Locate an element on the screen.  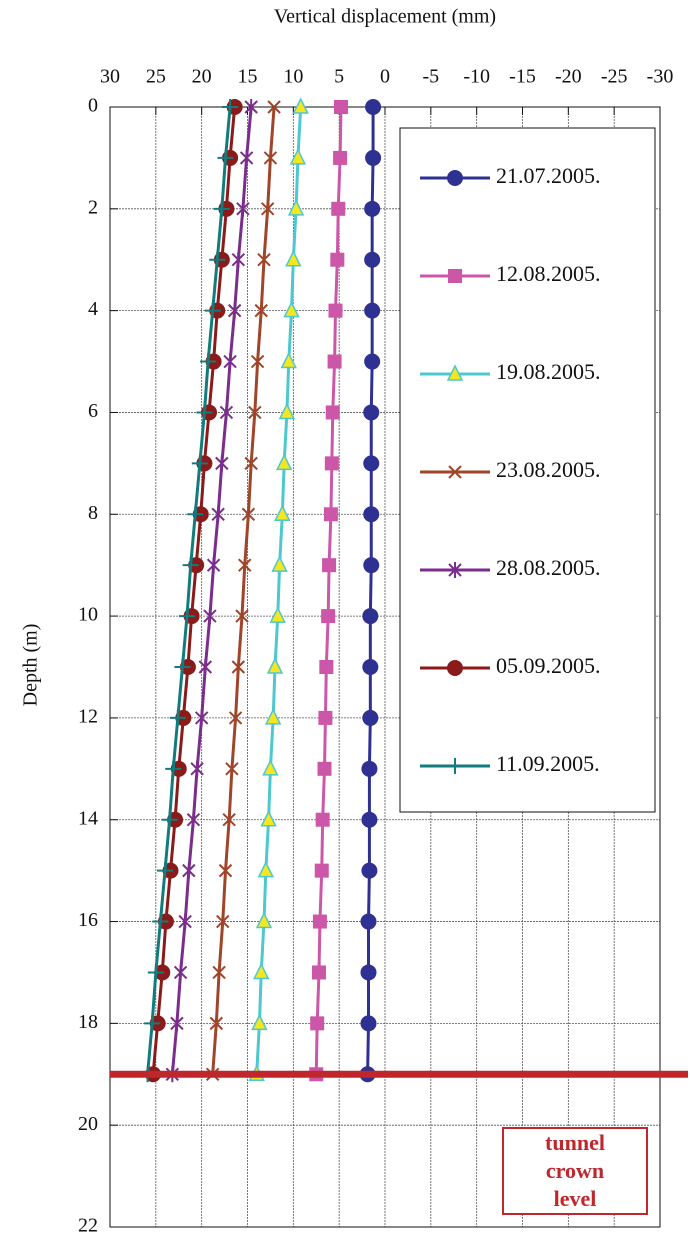
x-tick-label: 5 is located at coordinates (339, 77).